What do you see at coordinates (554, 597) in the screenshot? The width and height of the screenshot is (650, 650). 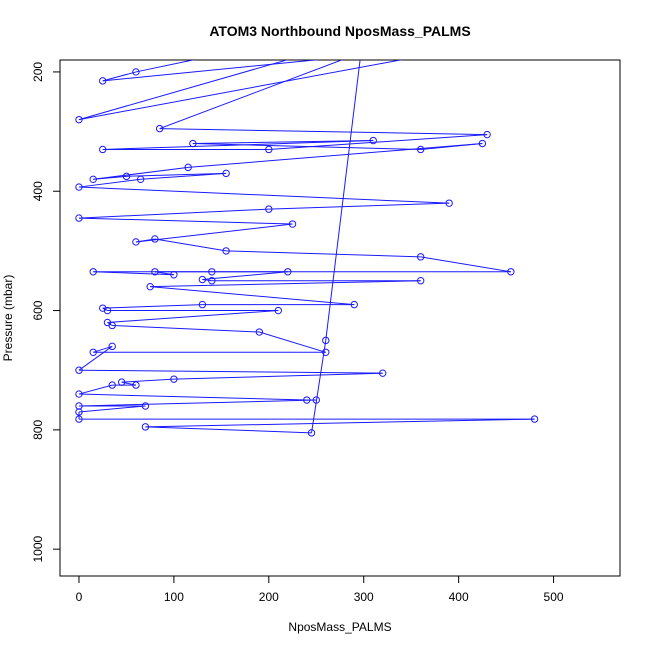 I see `x-tick-label: 500` at bounding box center [554, 597].